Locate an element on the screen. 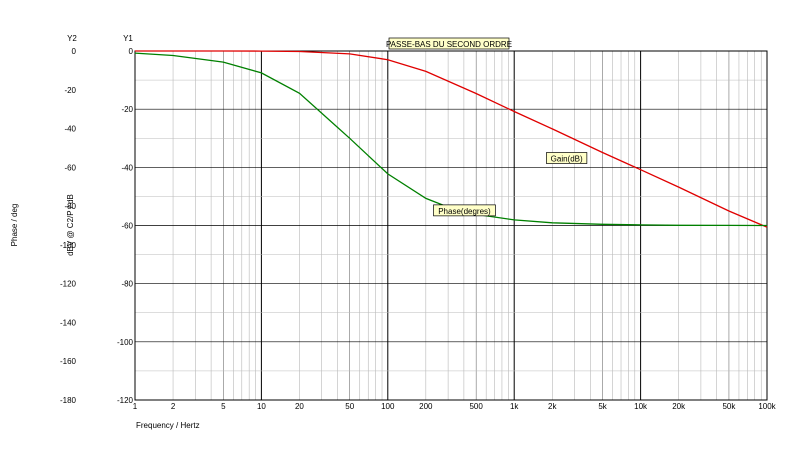 The width and height of the screenshot is (800, 451). y1-tick-label: -80 is located at coordinates (127, 284).